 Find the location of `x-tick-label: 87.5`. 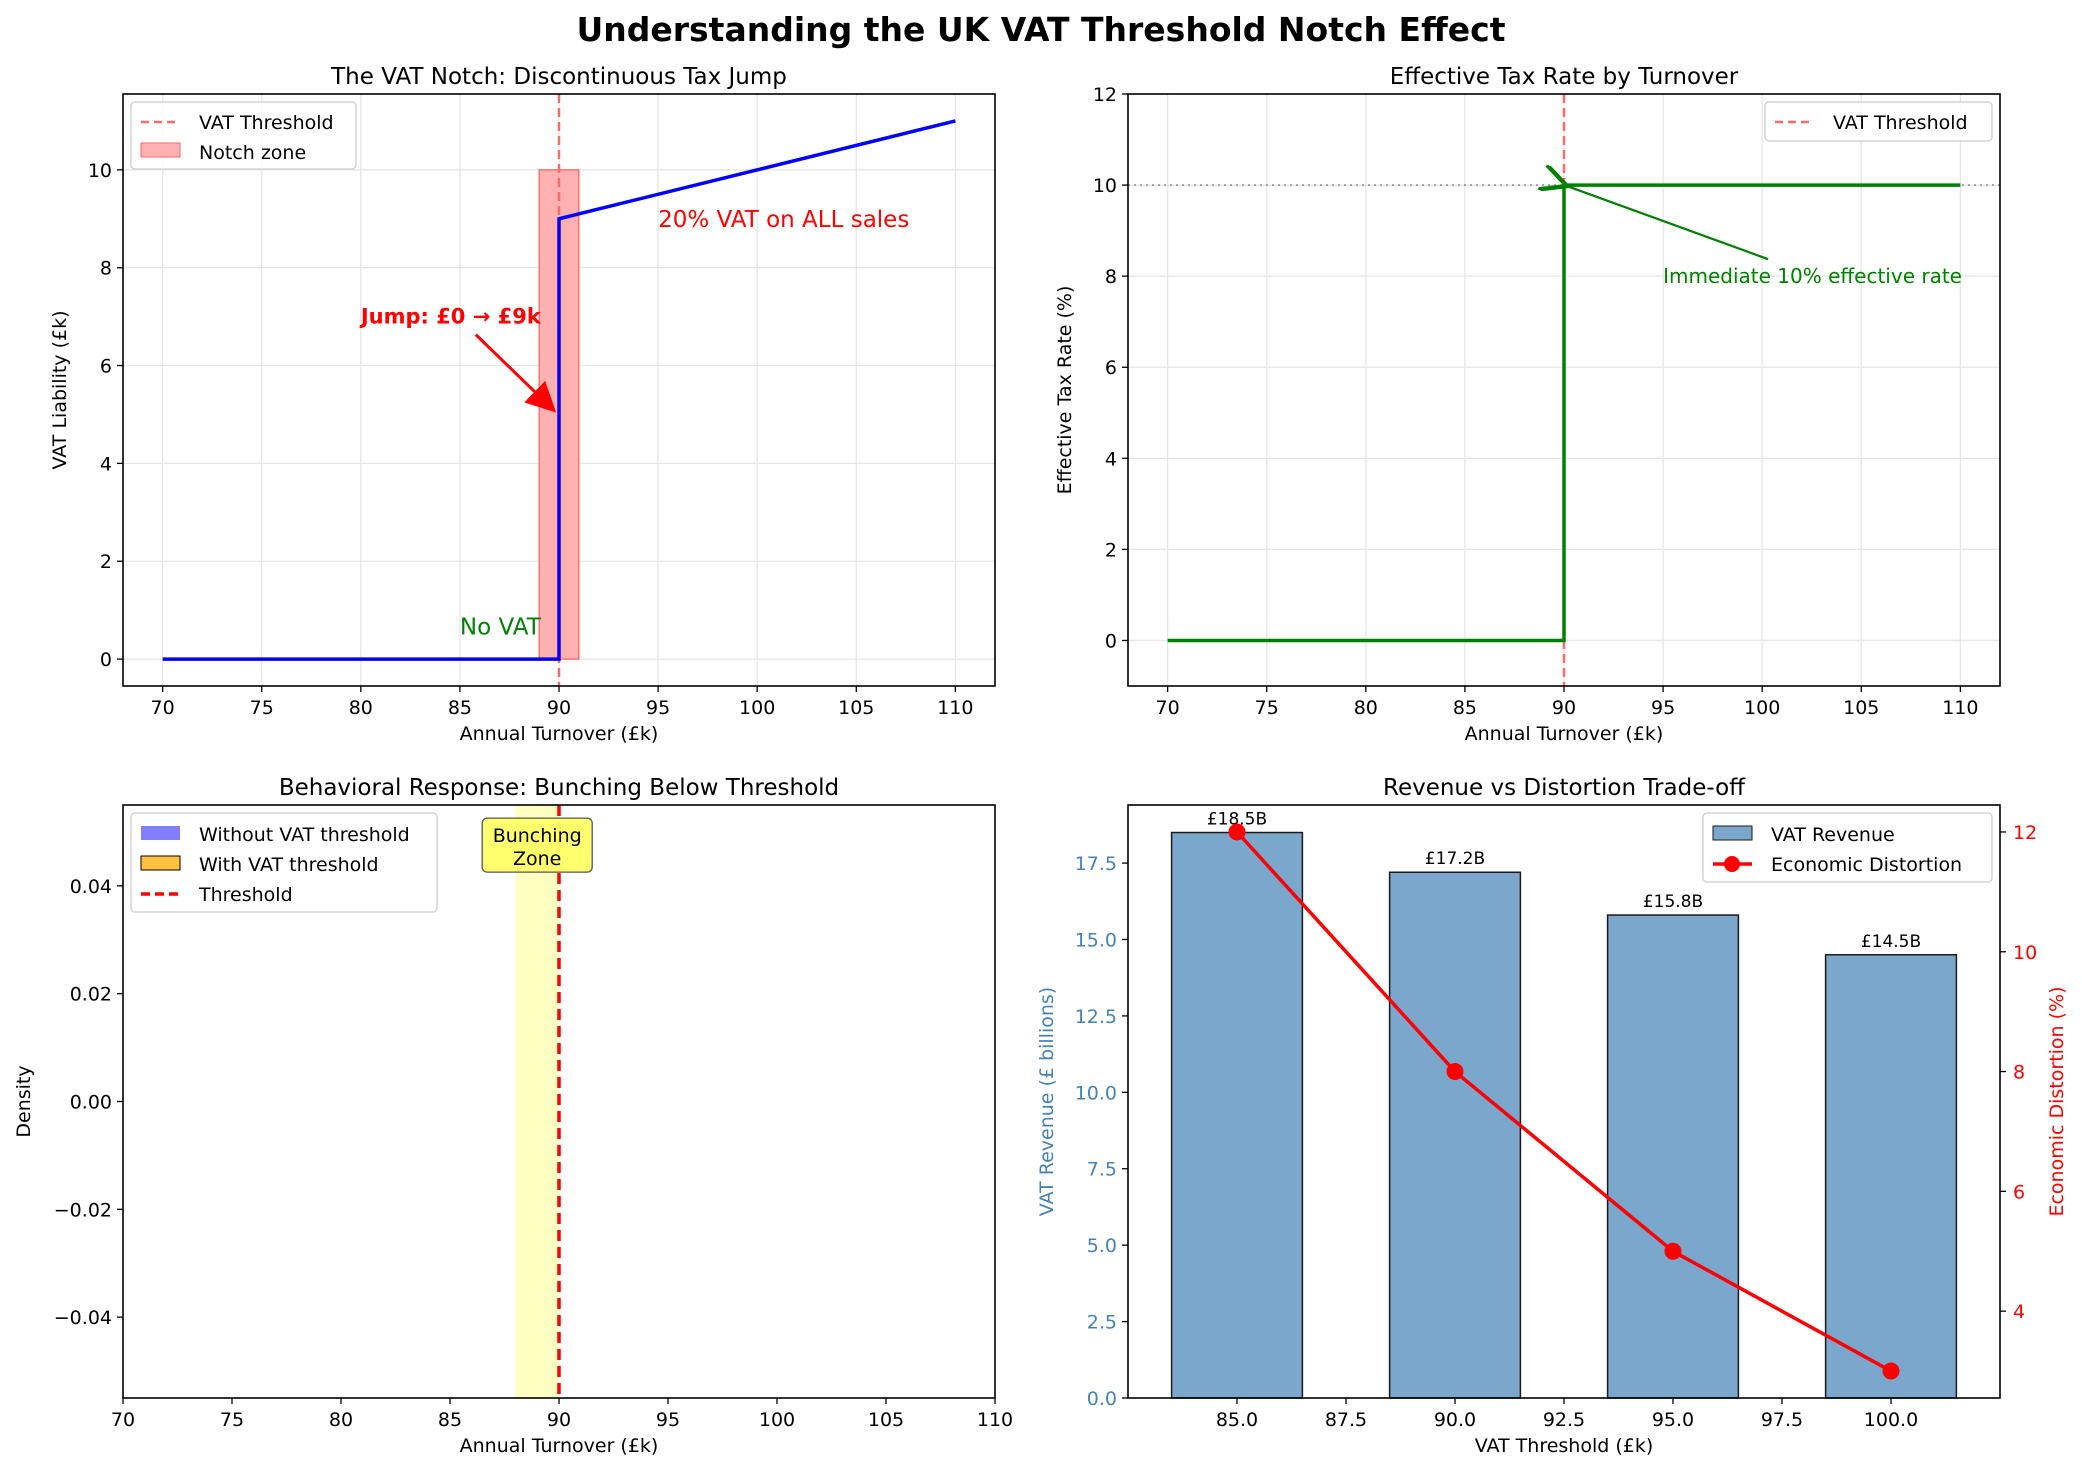

x-tick-label: 87.5 is located at coordinates (1346, 1420).